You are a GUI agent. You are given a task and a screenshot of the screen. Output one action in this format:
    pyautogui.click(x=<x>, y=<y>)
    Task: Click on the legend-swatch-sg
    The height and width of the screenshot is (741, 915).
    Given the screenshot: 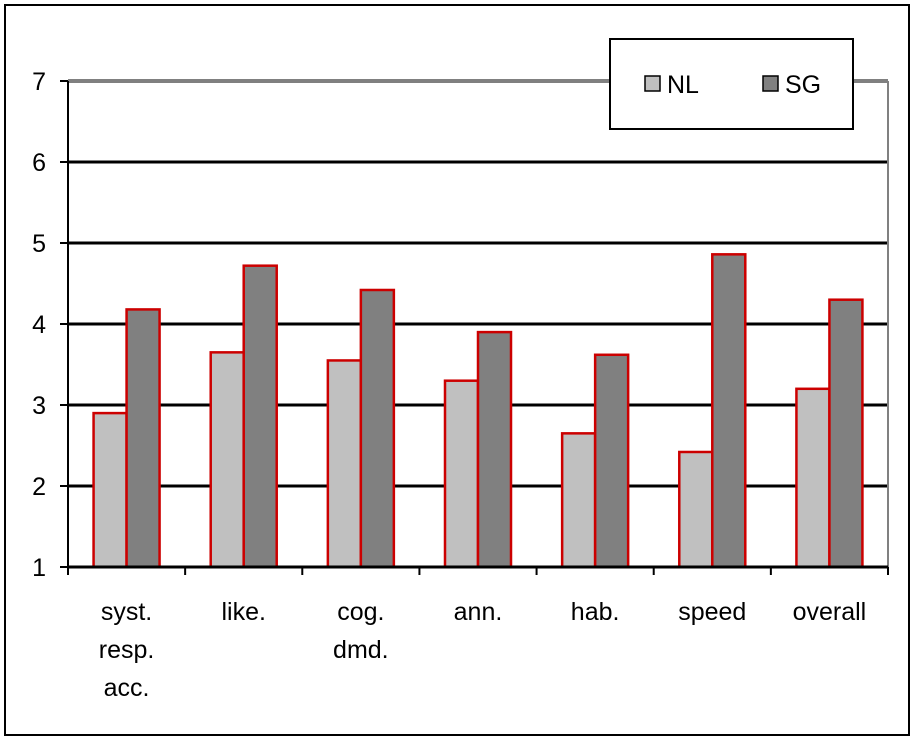 What is the action you would take?
    pyautogui.click(x=770, y=83)
    